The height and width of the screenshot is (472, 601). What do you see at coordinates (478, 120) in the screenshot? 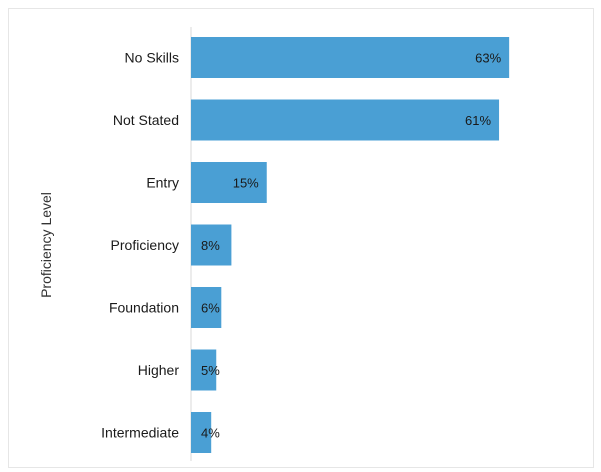
I see `value-label: 61%` at bounding box center [478, 120].